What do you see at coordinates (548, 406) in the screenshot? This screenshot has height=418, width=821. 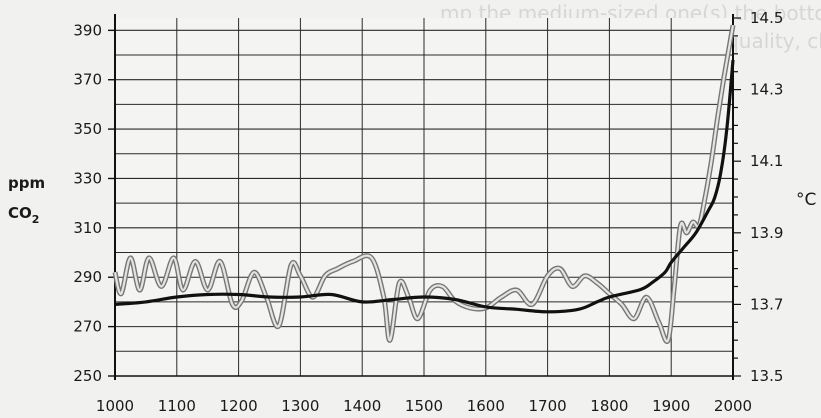 I see `x-tick-label: 1700` at bounding box center [548, 406].